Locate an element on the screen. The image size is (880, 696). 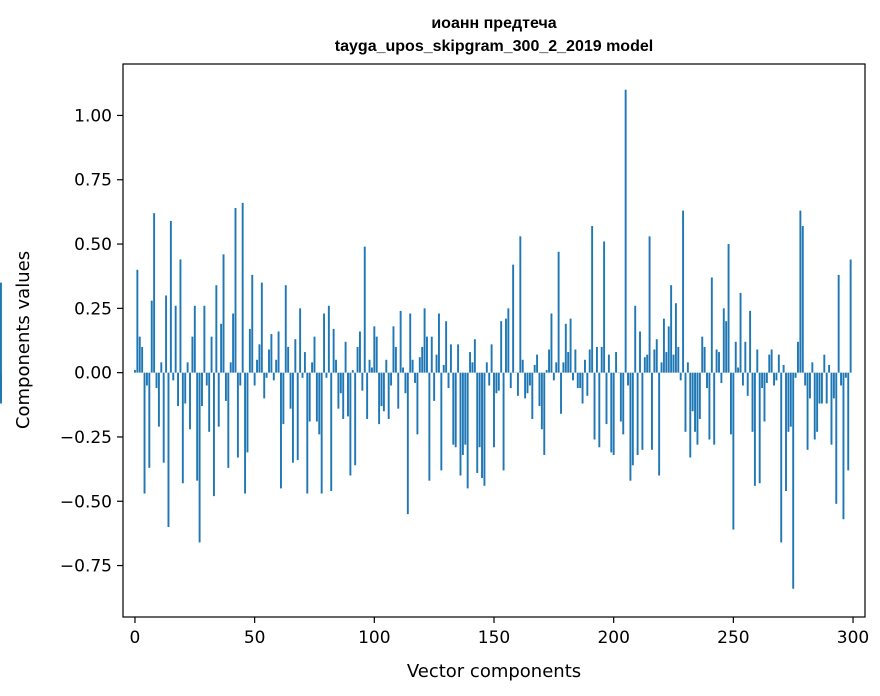
y-tick-label: 0.00 is located at coordinates (93, 374).